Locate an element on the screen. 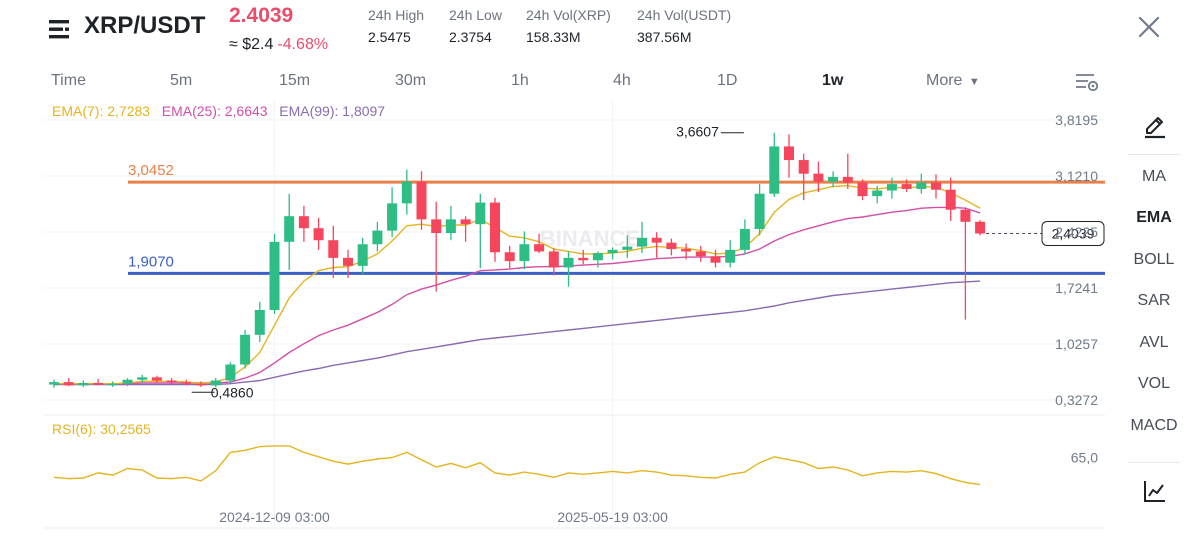  stat-value: 158.33M is located at coordinates (553, 37).